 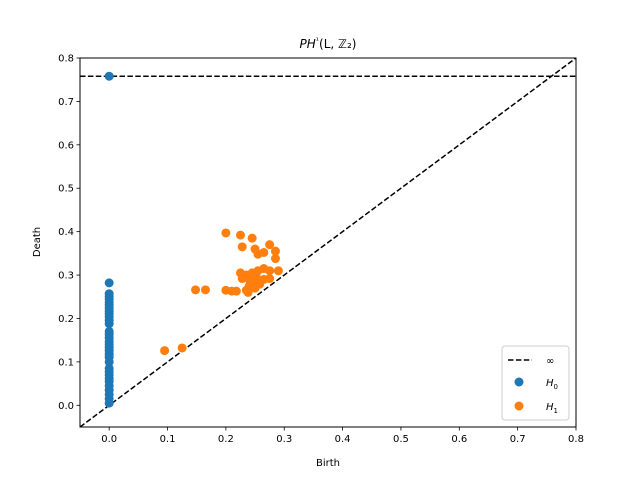 What do you see at coordinates (518, 439) in the screenshot?
I see `x-tick-label: 0.7` at bounding box center [518, 439].